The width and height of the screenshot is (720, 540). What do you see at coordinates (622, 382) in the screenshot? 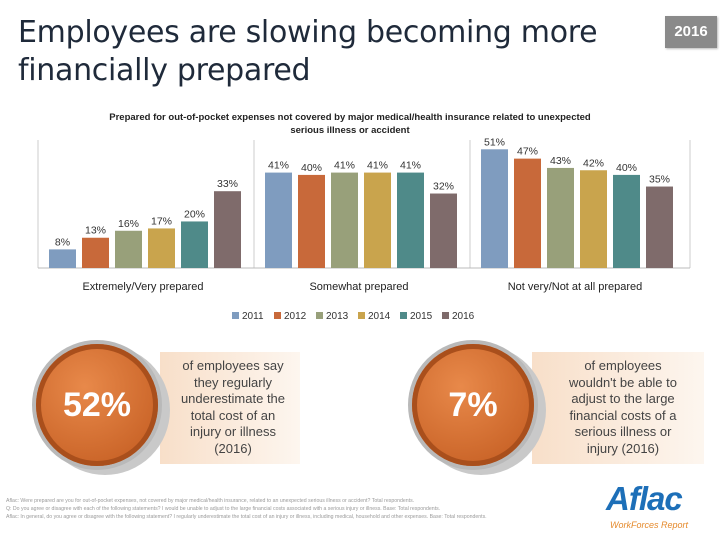
I see `callout-line: wouldn't be able to` at bounding box center [622, 382].